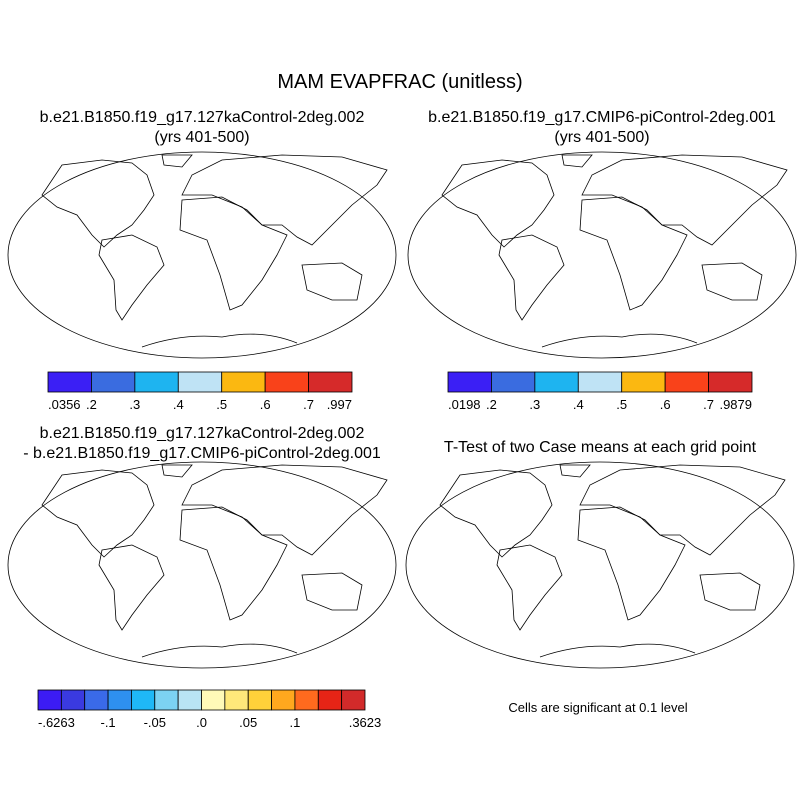 Image resolution: width=800 pixels, height=800 pixels. What do you see at coordinates (339, 404) in the screenshot?
I see `colorbar-label: .997` at bounding box center [339, 404].